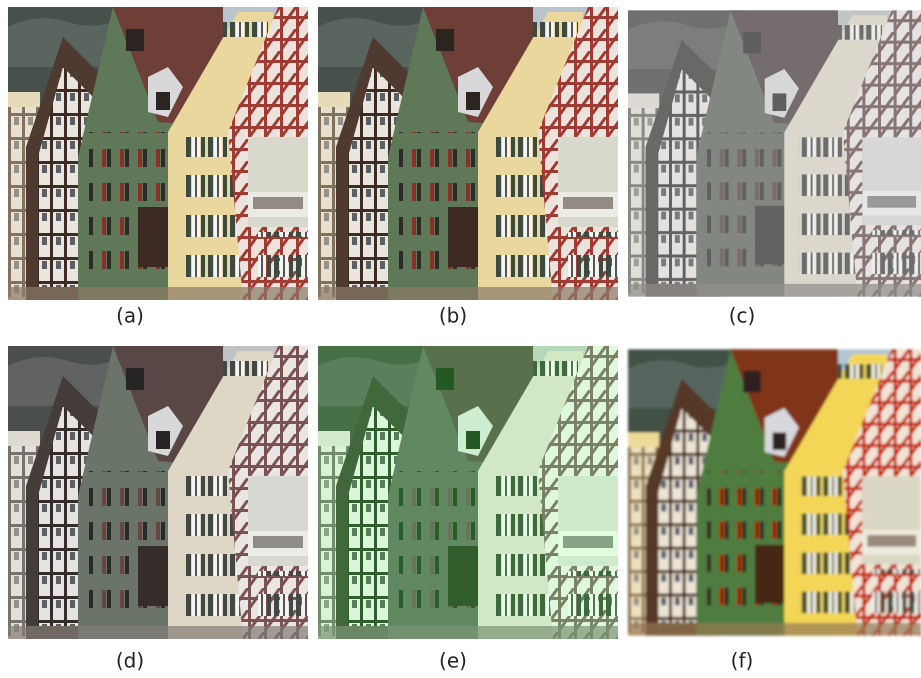  Describe the element at coordinates (774, 153) in the screenshot. I see `panel-c` at that location.